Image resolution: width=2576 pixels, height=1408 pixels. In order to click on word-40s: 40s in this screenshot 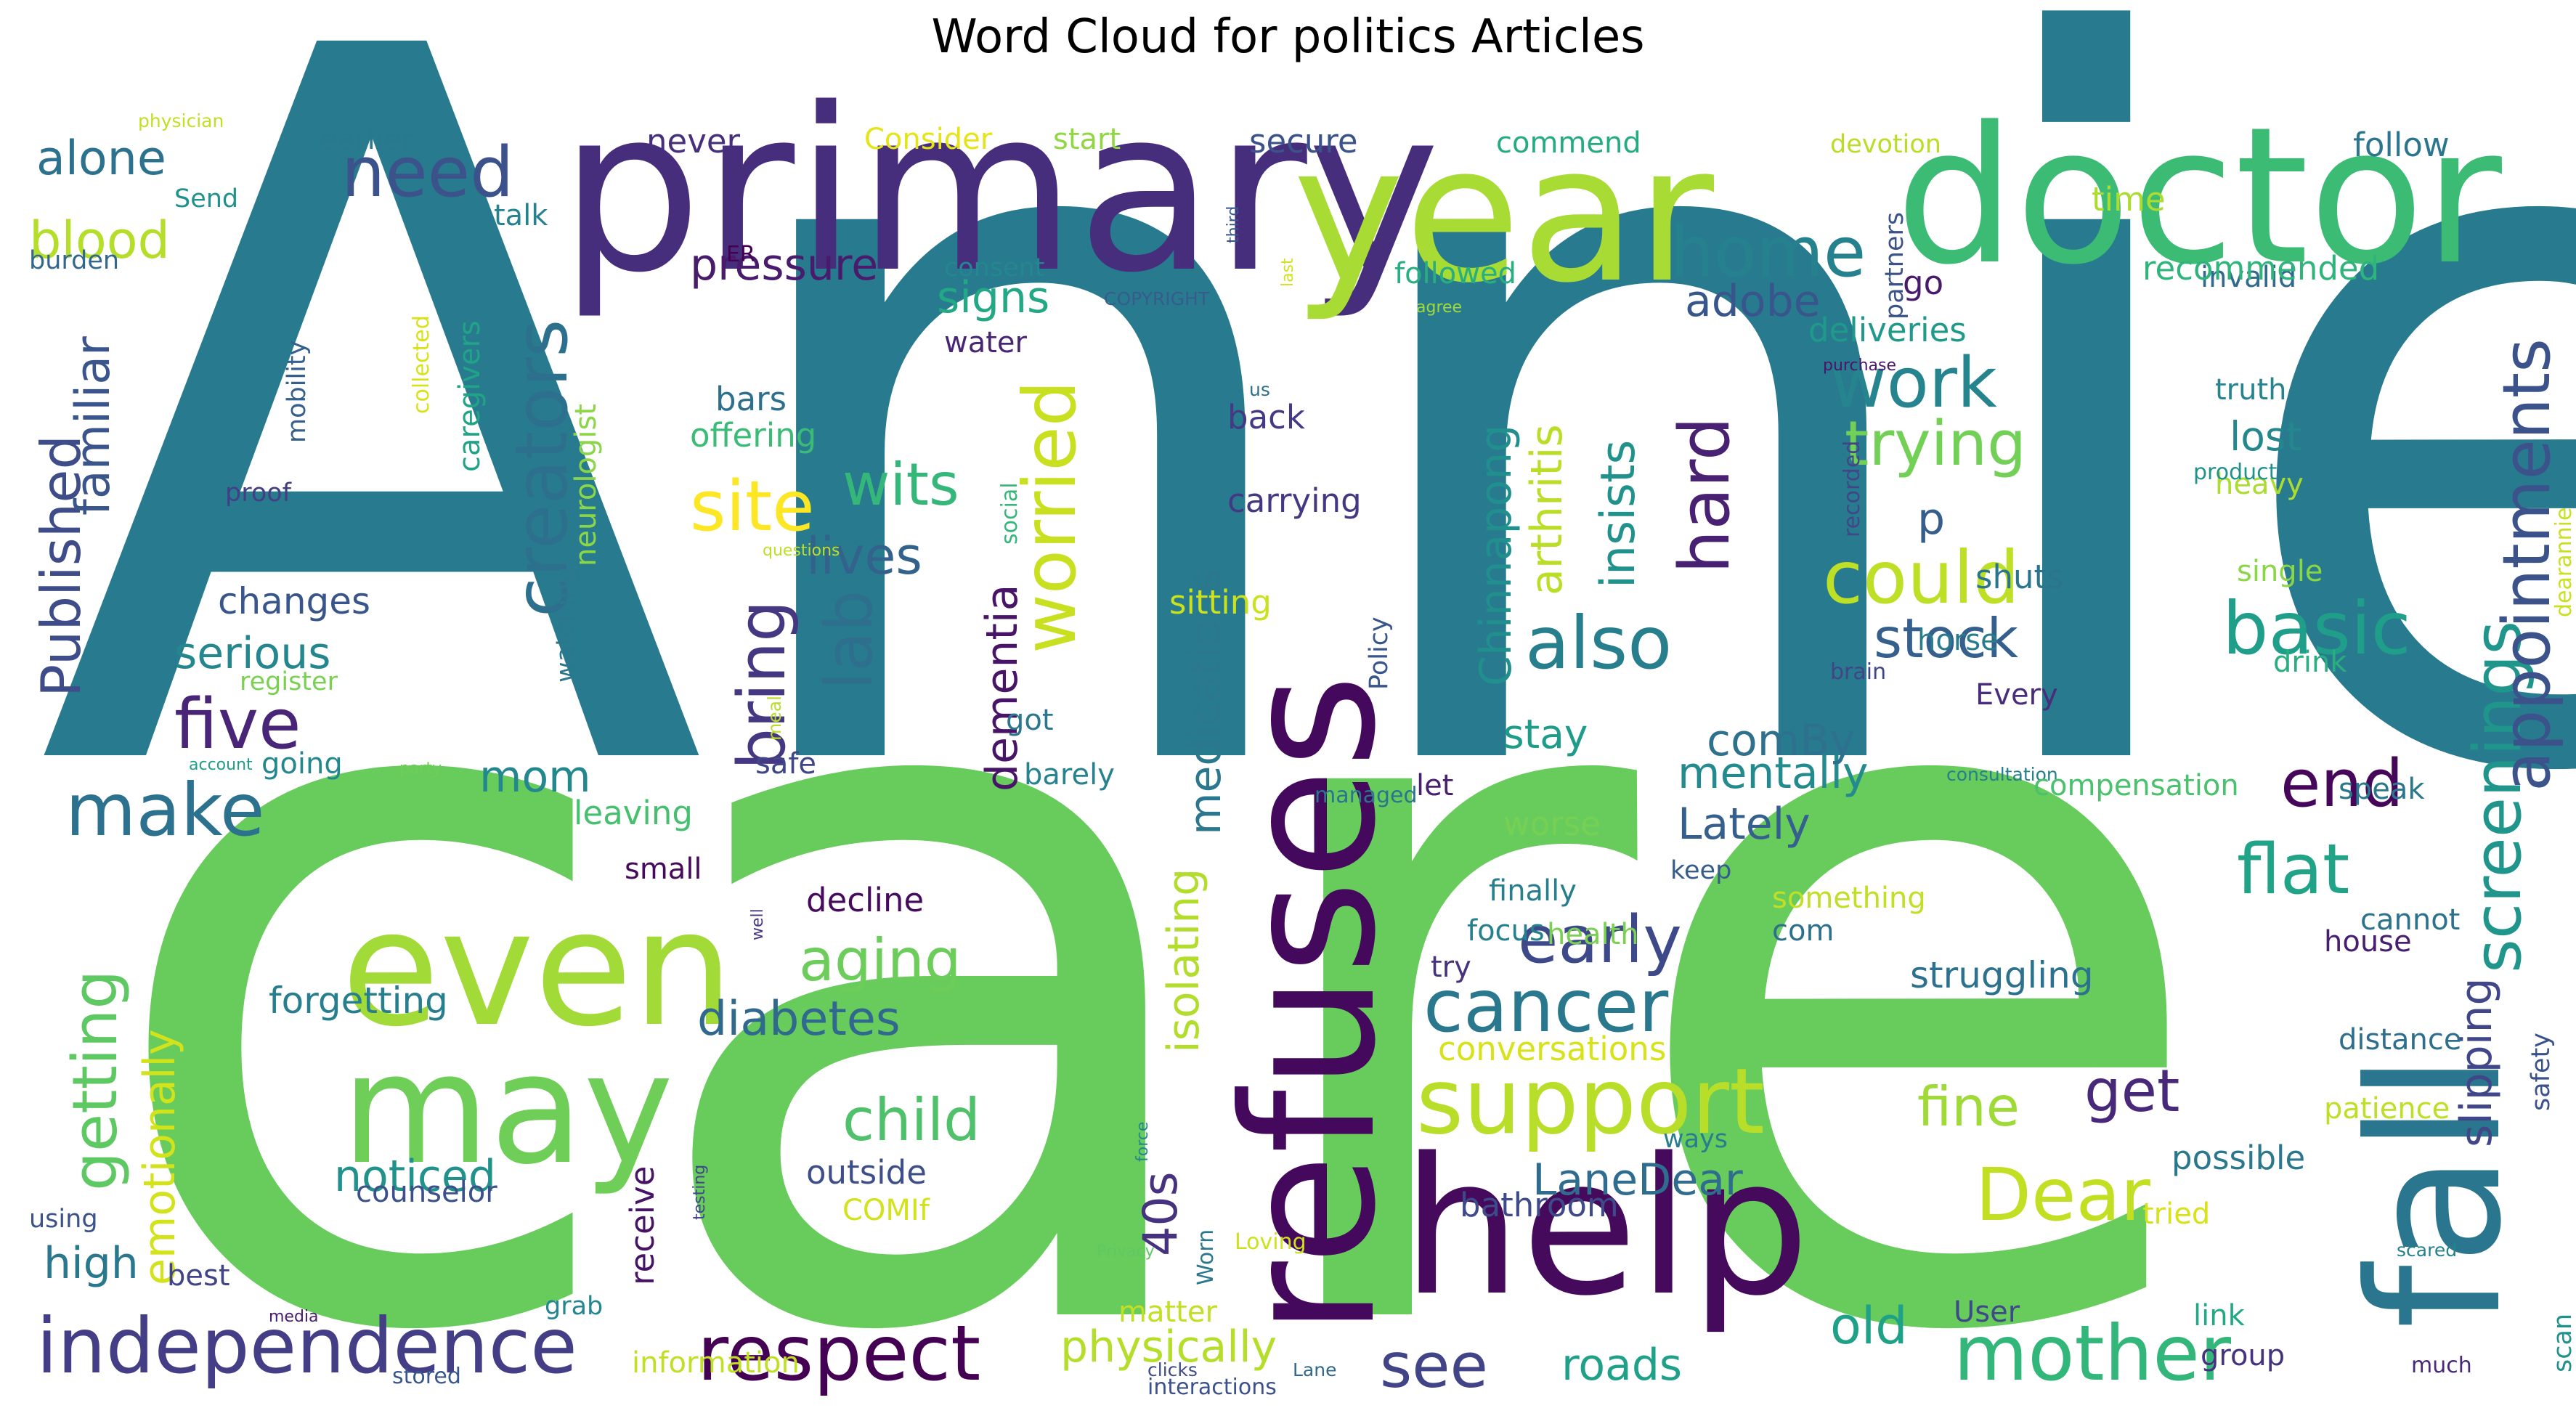, I will do `click(1161, 1214)`.